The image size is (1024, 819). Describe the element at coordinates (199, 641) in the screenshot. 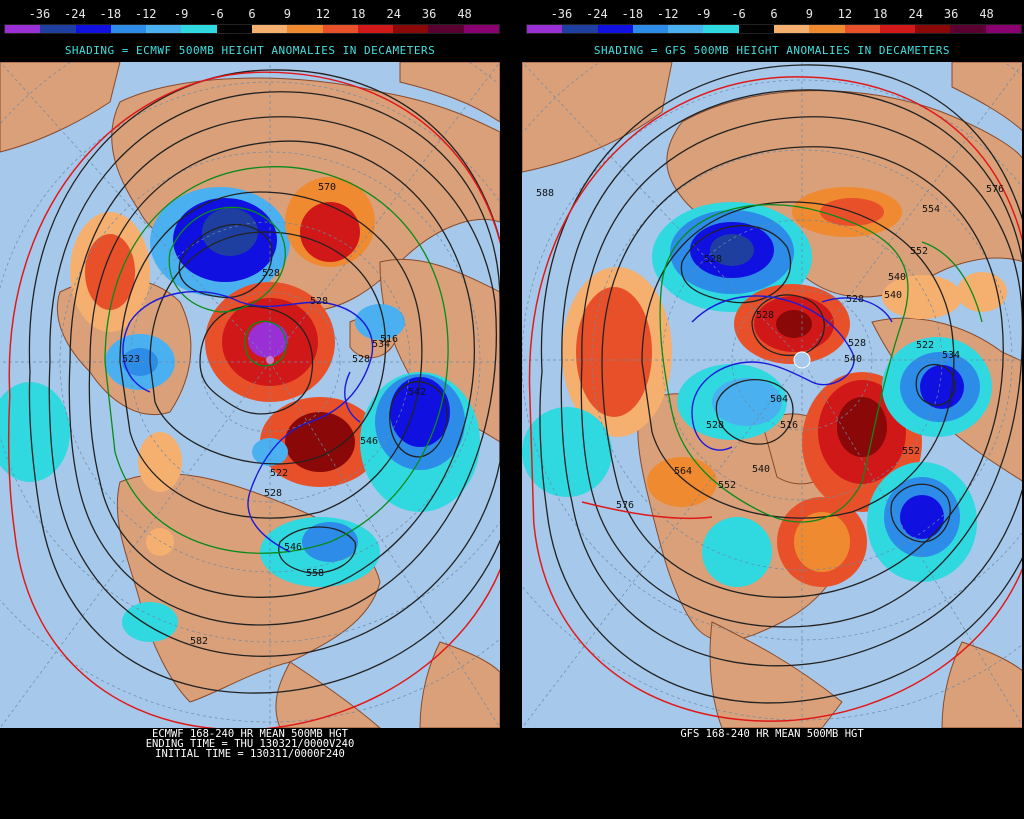

I see `contour-label: 582` at that location.